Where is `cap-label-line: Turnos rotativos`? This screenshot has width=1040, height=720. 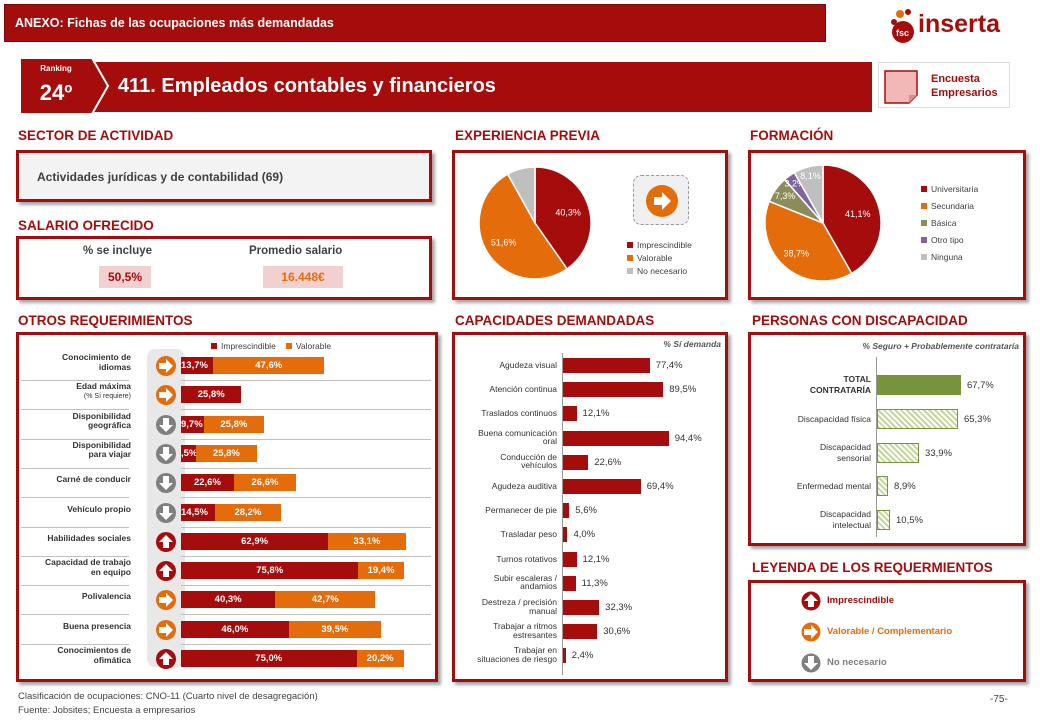
cap-label-line: Turnos rotativos is located at coordinates (526, 558).